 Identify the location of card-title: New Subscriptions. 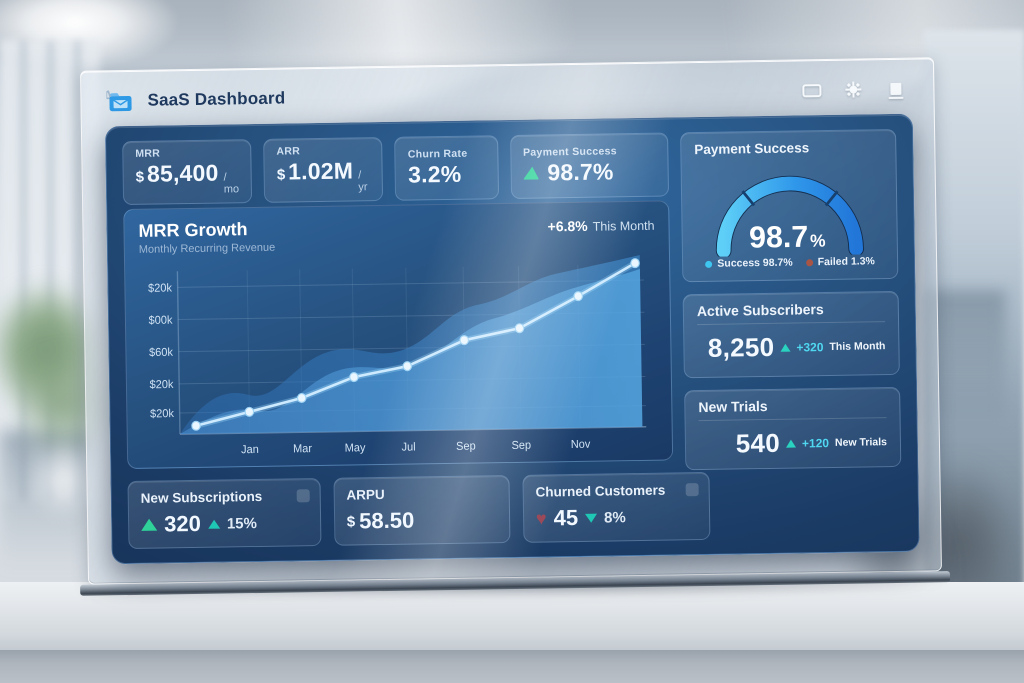
(201, 497).